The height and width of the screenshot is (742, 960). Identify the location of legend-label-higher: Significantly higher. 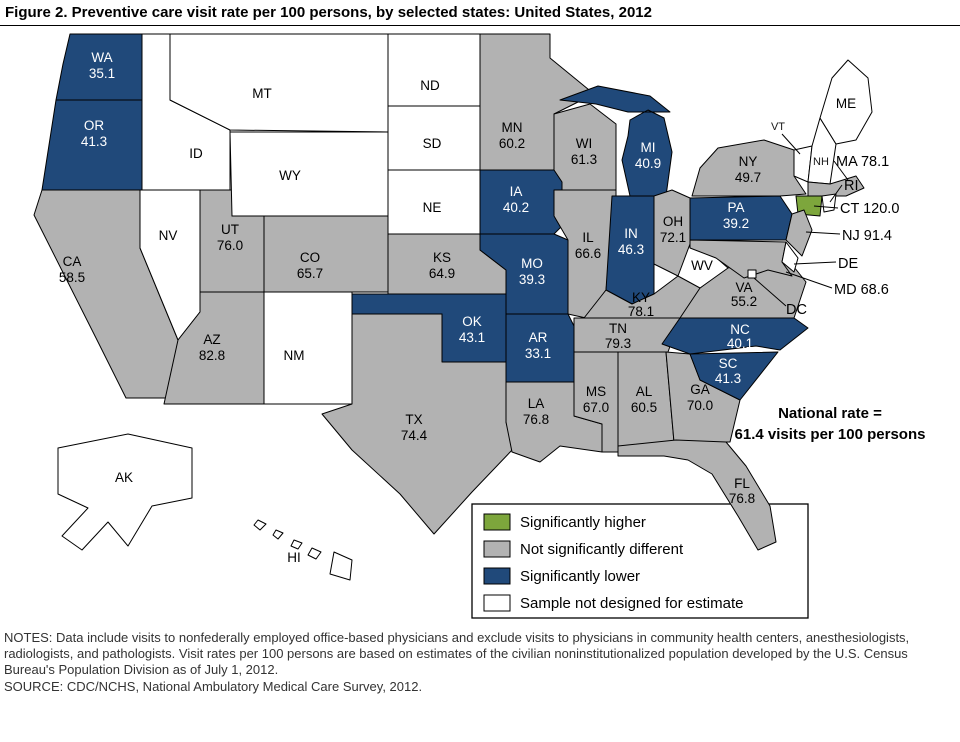
(583, 522).